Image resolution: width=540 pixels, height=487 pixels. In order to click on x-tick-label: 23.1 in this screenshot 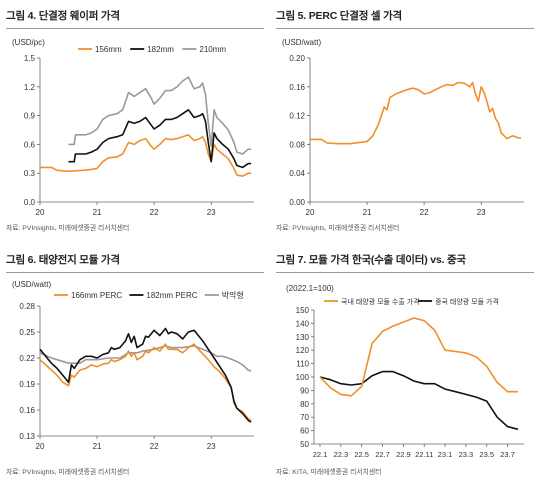, I will do `click(445, 454)`.